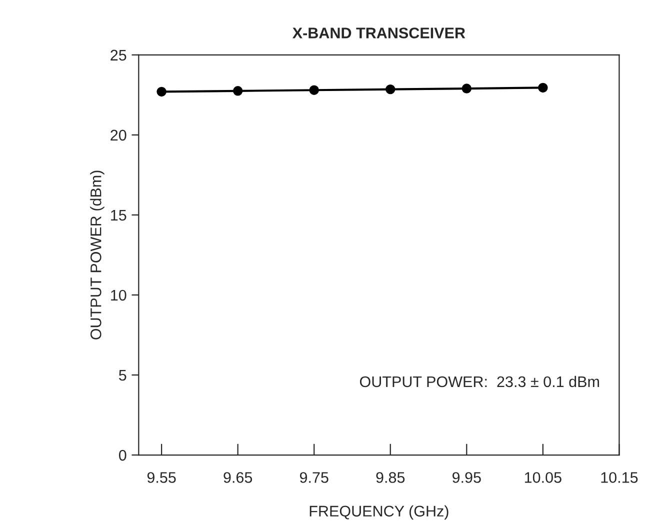  Describe the element at coordinates (379, 33) in the screenshot. I see `chart-title: X-BAND TRANSCEIVER` at that location.